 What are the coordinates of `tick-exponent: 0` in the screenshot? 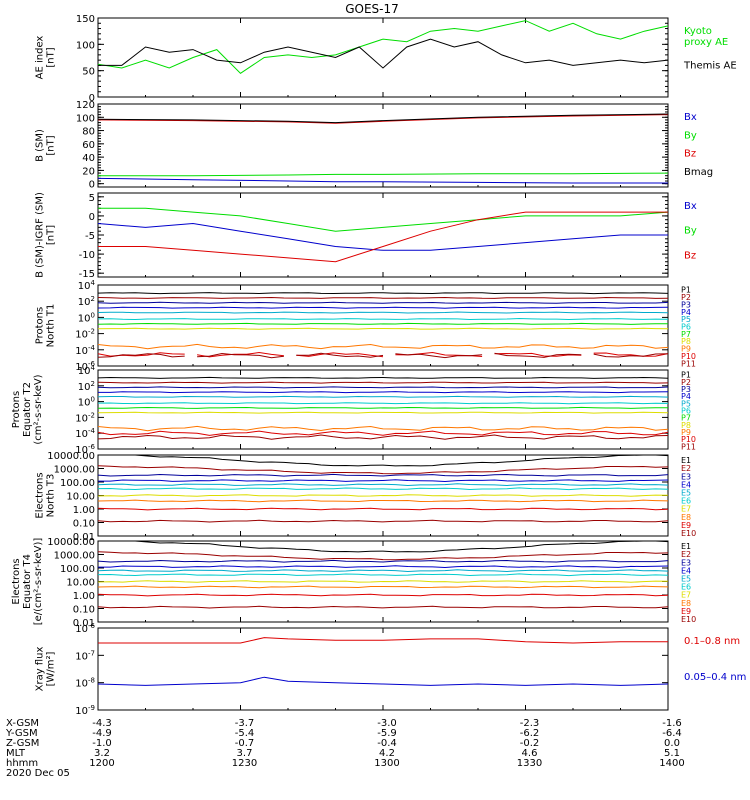 It's located at (93, 400).